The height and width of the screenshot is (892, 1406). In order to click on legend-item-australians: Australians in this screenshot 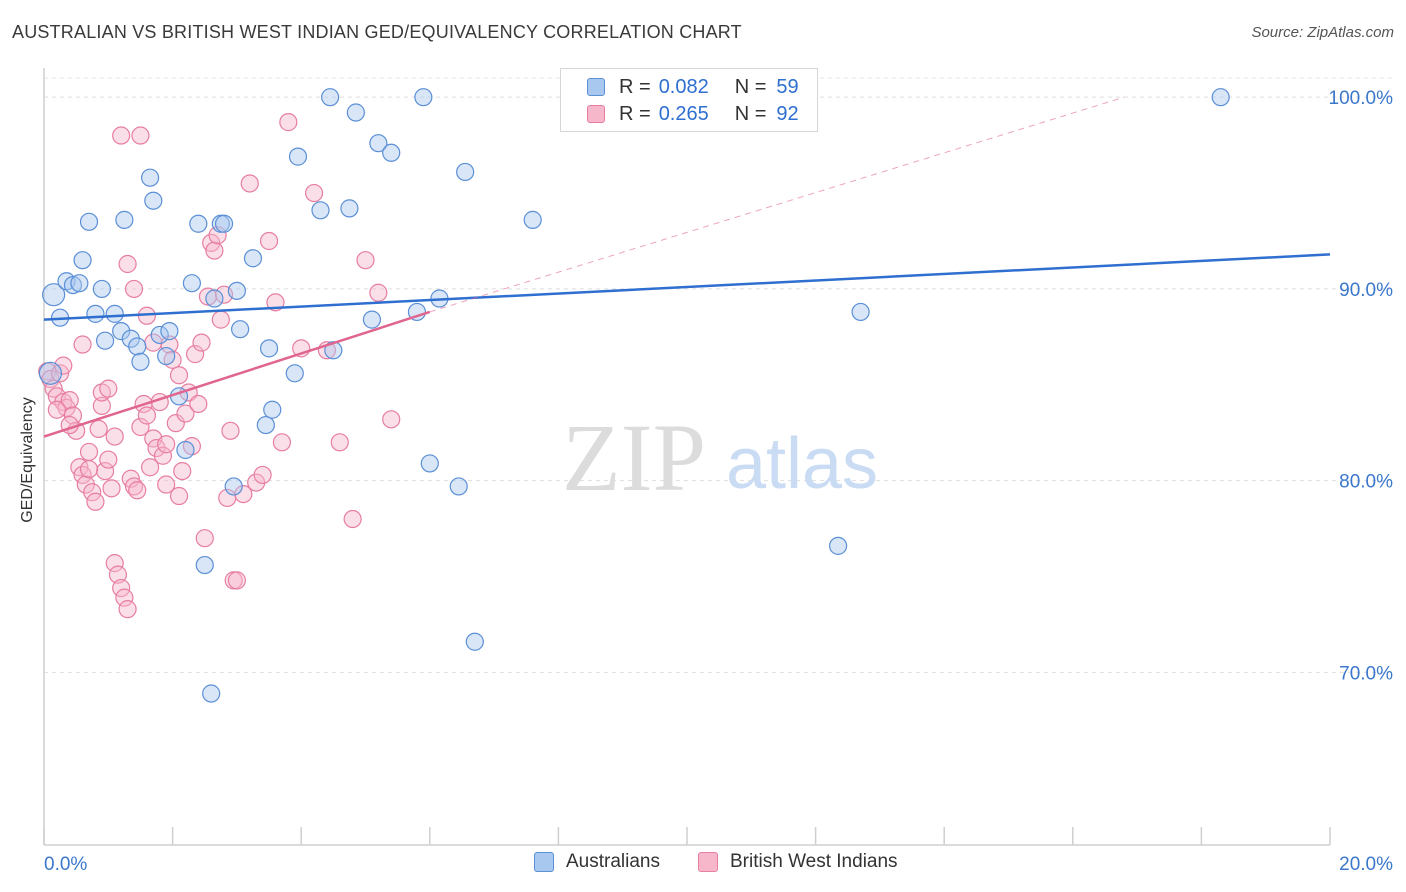, I will do `click(597, 862)`.